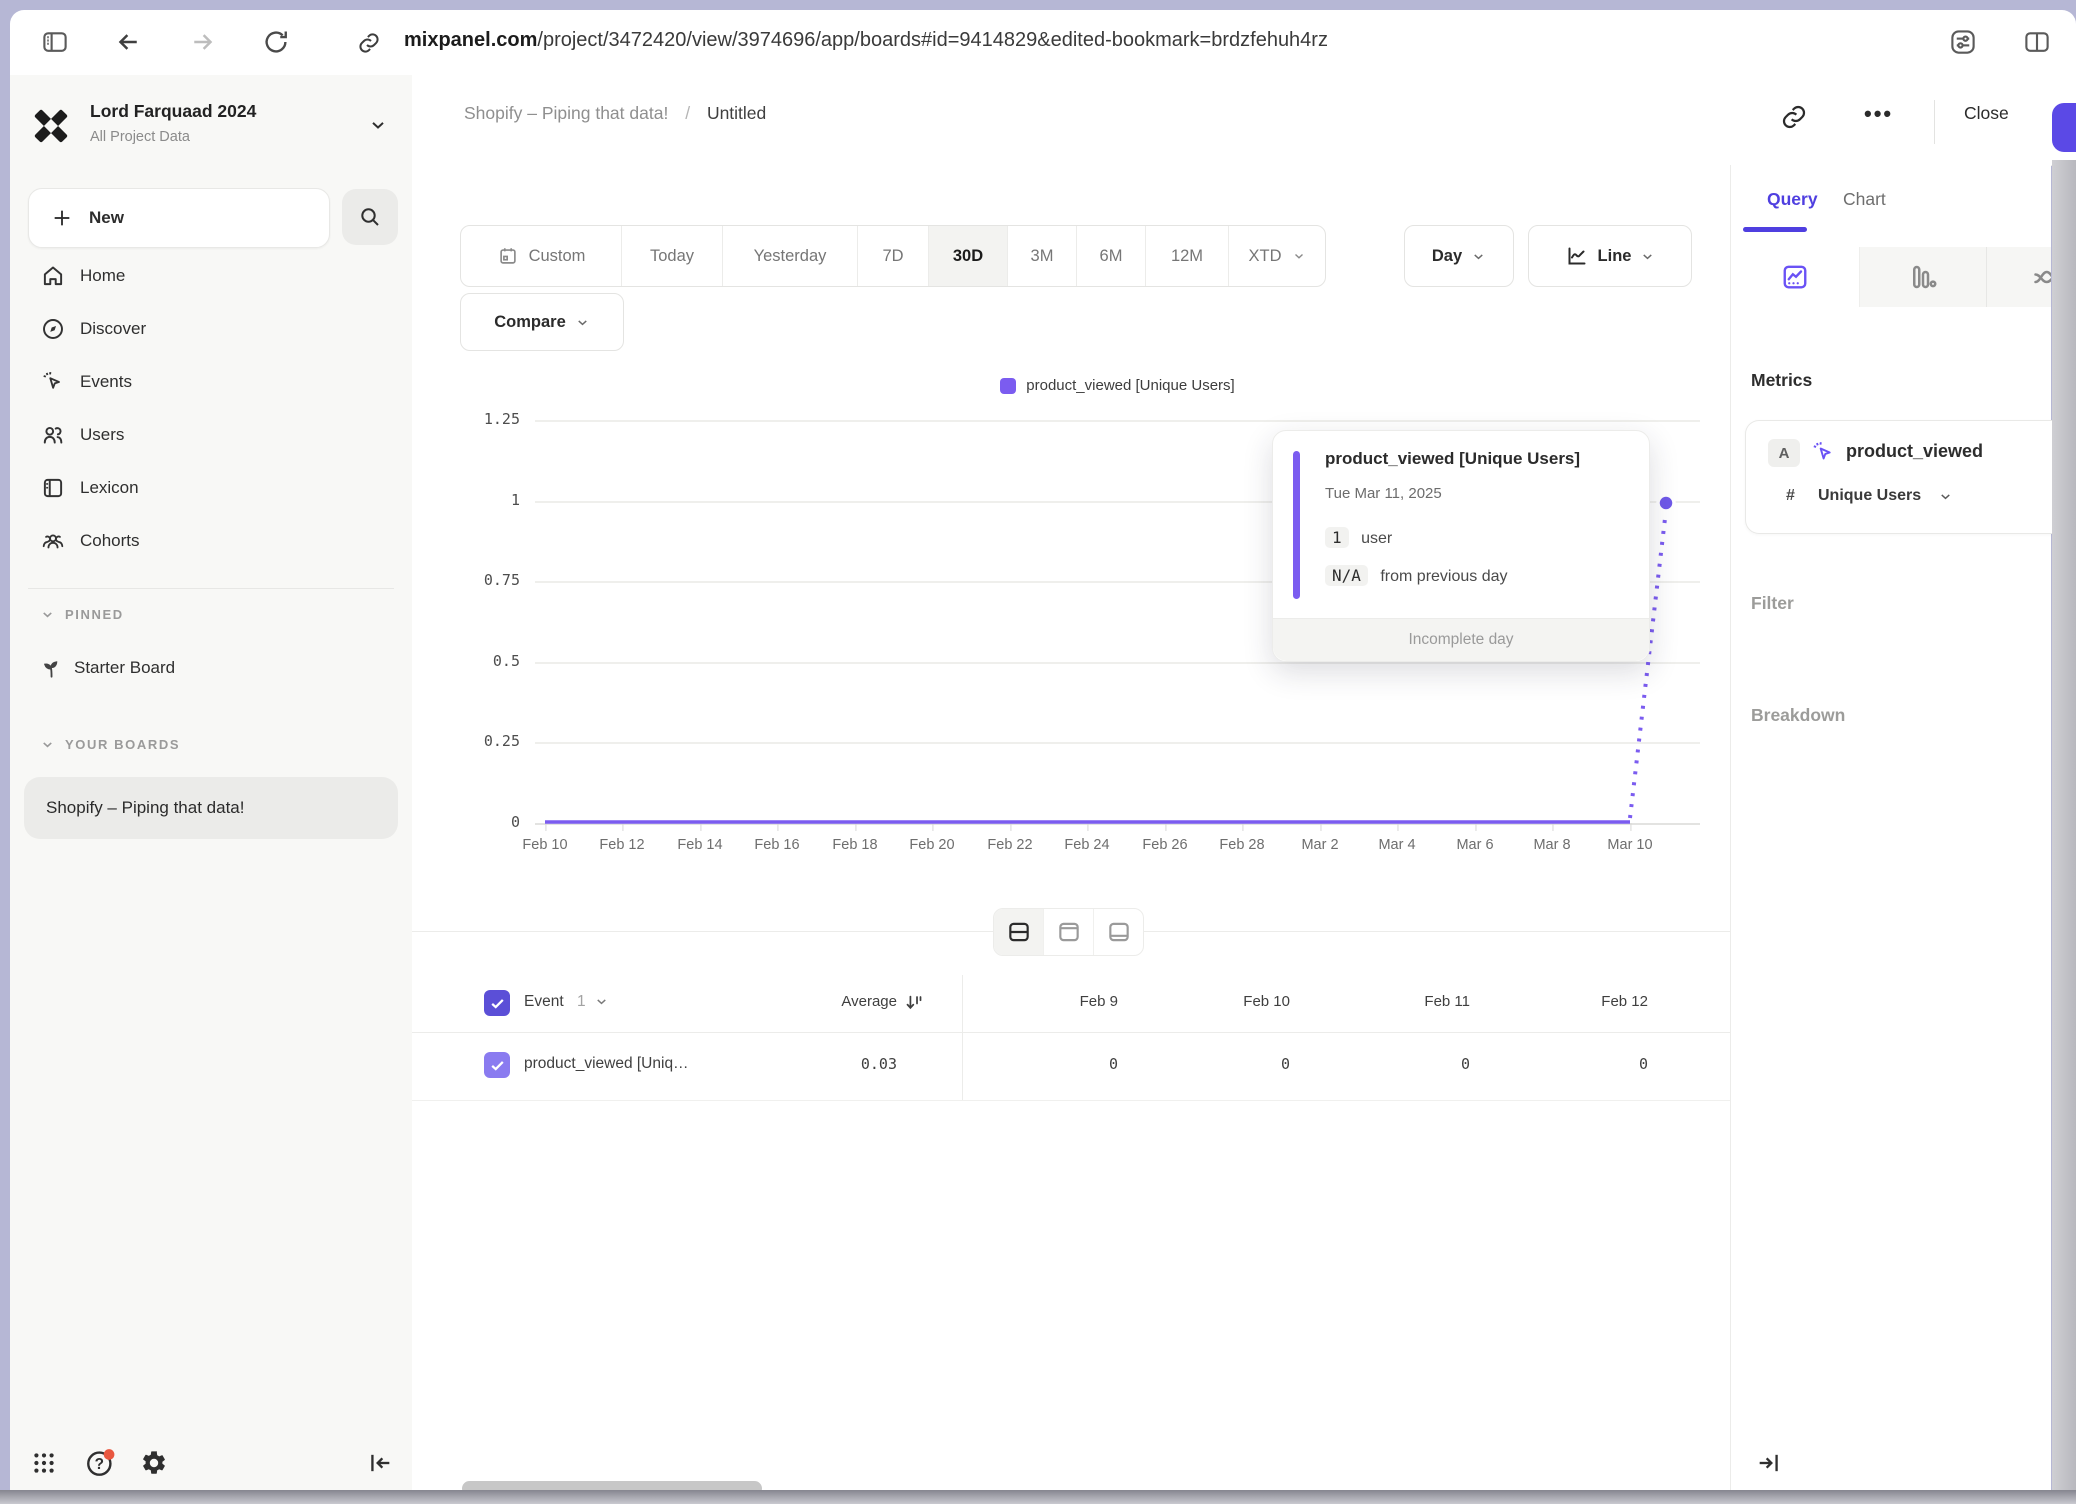  What do you see at coordinates (1963, 42) in the screenshot?
I see `extensions-icon` at bounding box center [1963, 42].